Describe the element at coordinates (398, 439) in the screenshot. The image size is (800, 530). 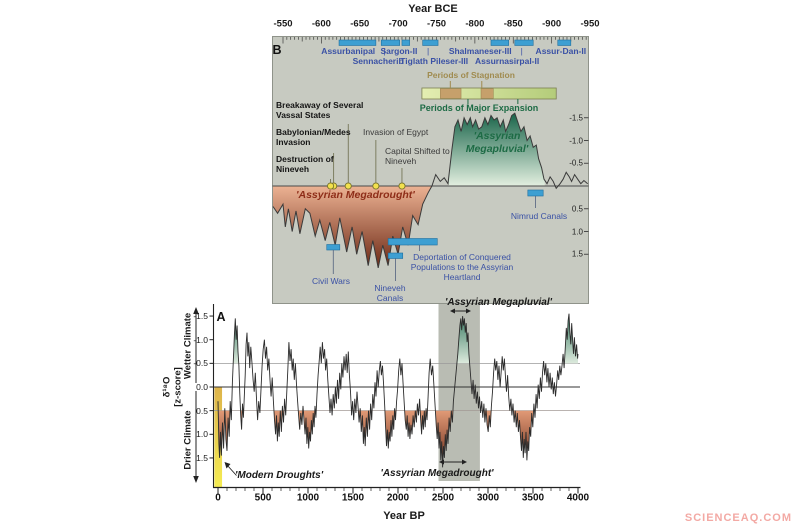
I see `drought-fill-a` at that location.